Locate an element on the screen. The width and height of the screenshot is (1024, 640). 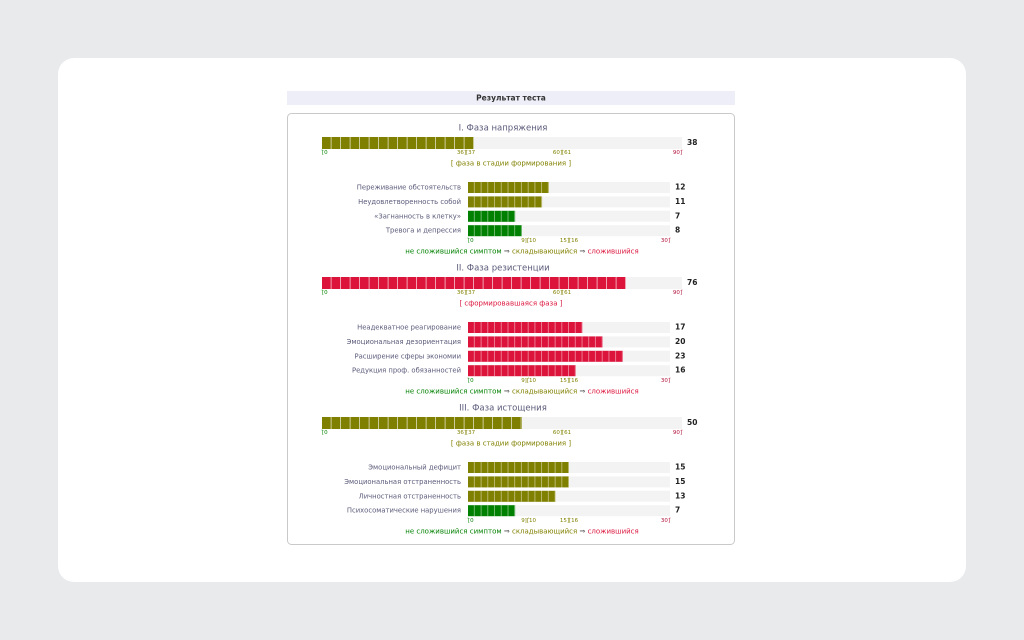
symptom-name: «Загнанность в клетку» is located at coordinates (417, 216).